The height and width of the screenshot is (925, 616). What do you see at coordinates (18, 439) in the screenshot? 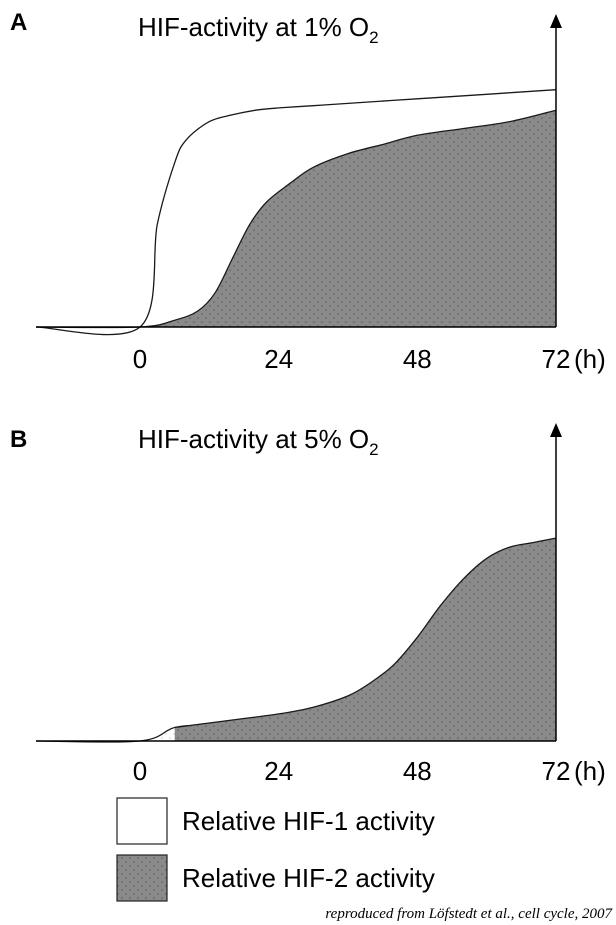
I see `panel-letter-b: B` at bounding box center [18, 439].